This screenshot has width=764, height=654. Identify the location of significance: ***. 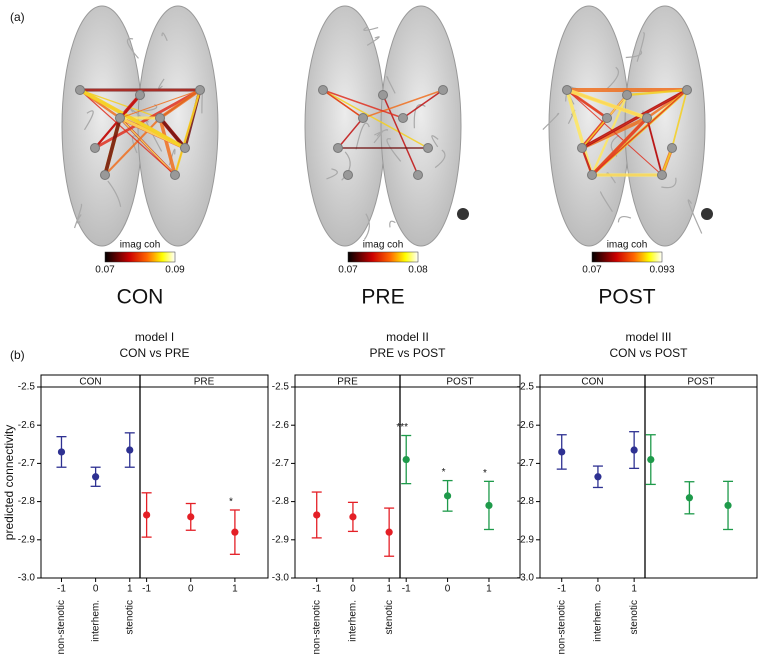
(402, 427).